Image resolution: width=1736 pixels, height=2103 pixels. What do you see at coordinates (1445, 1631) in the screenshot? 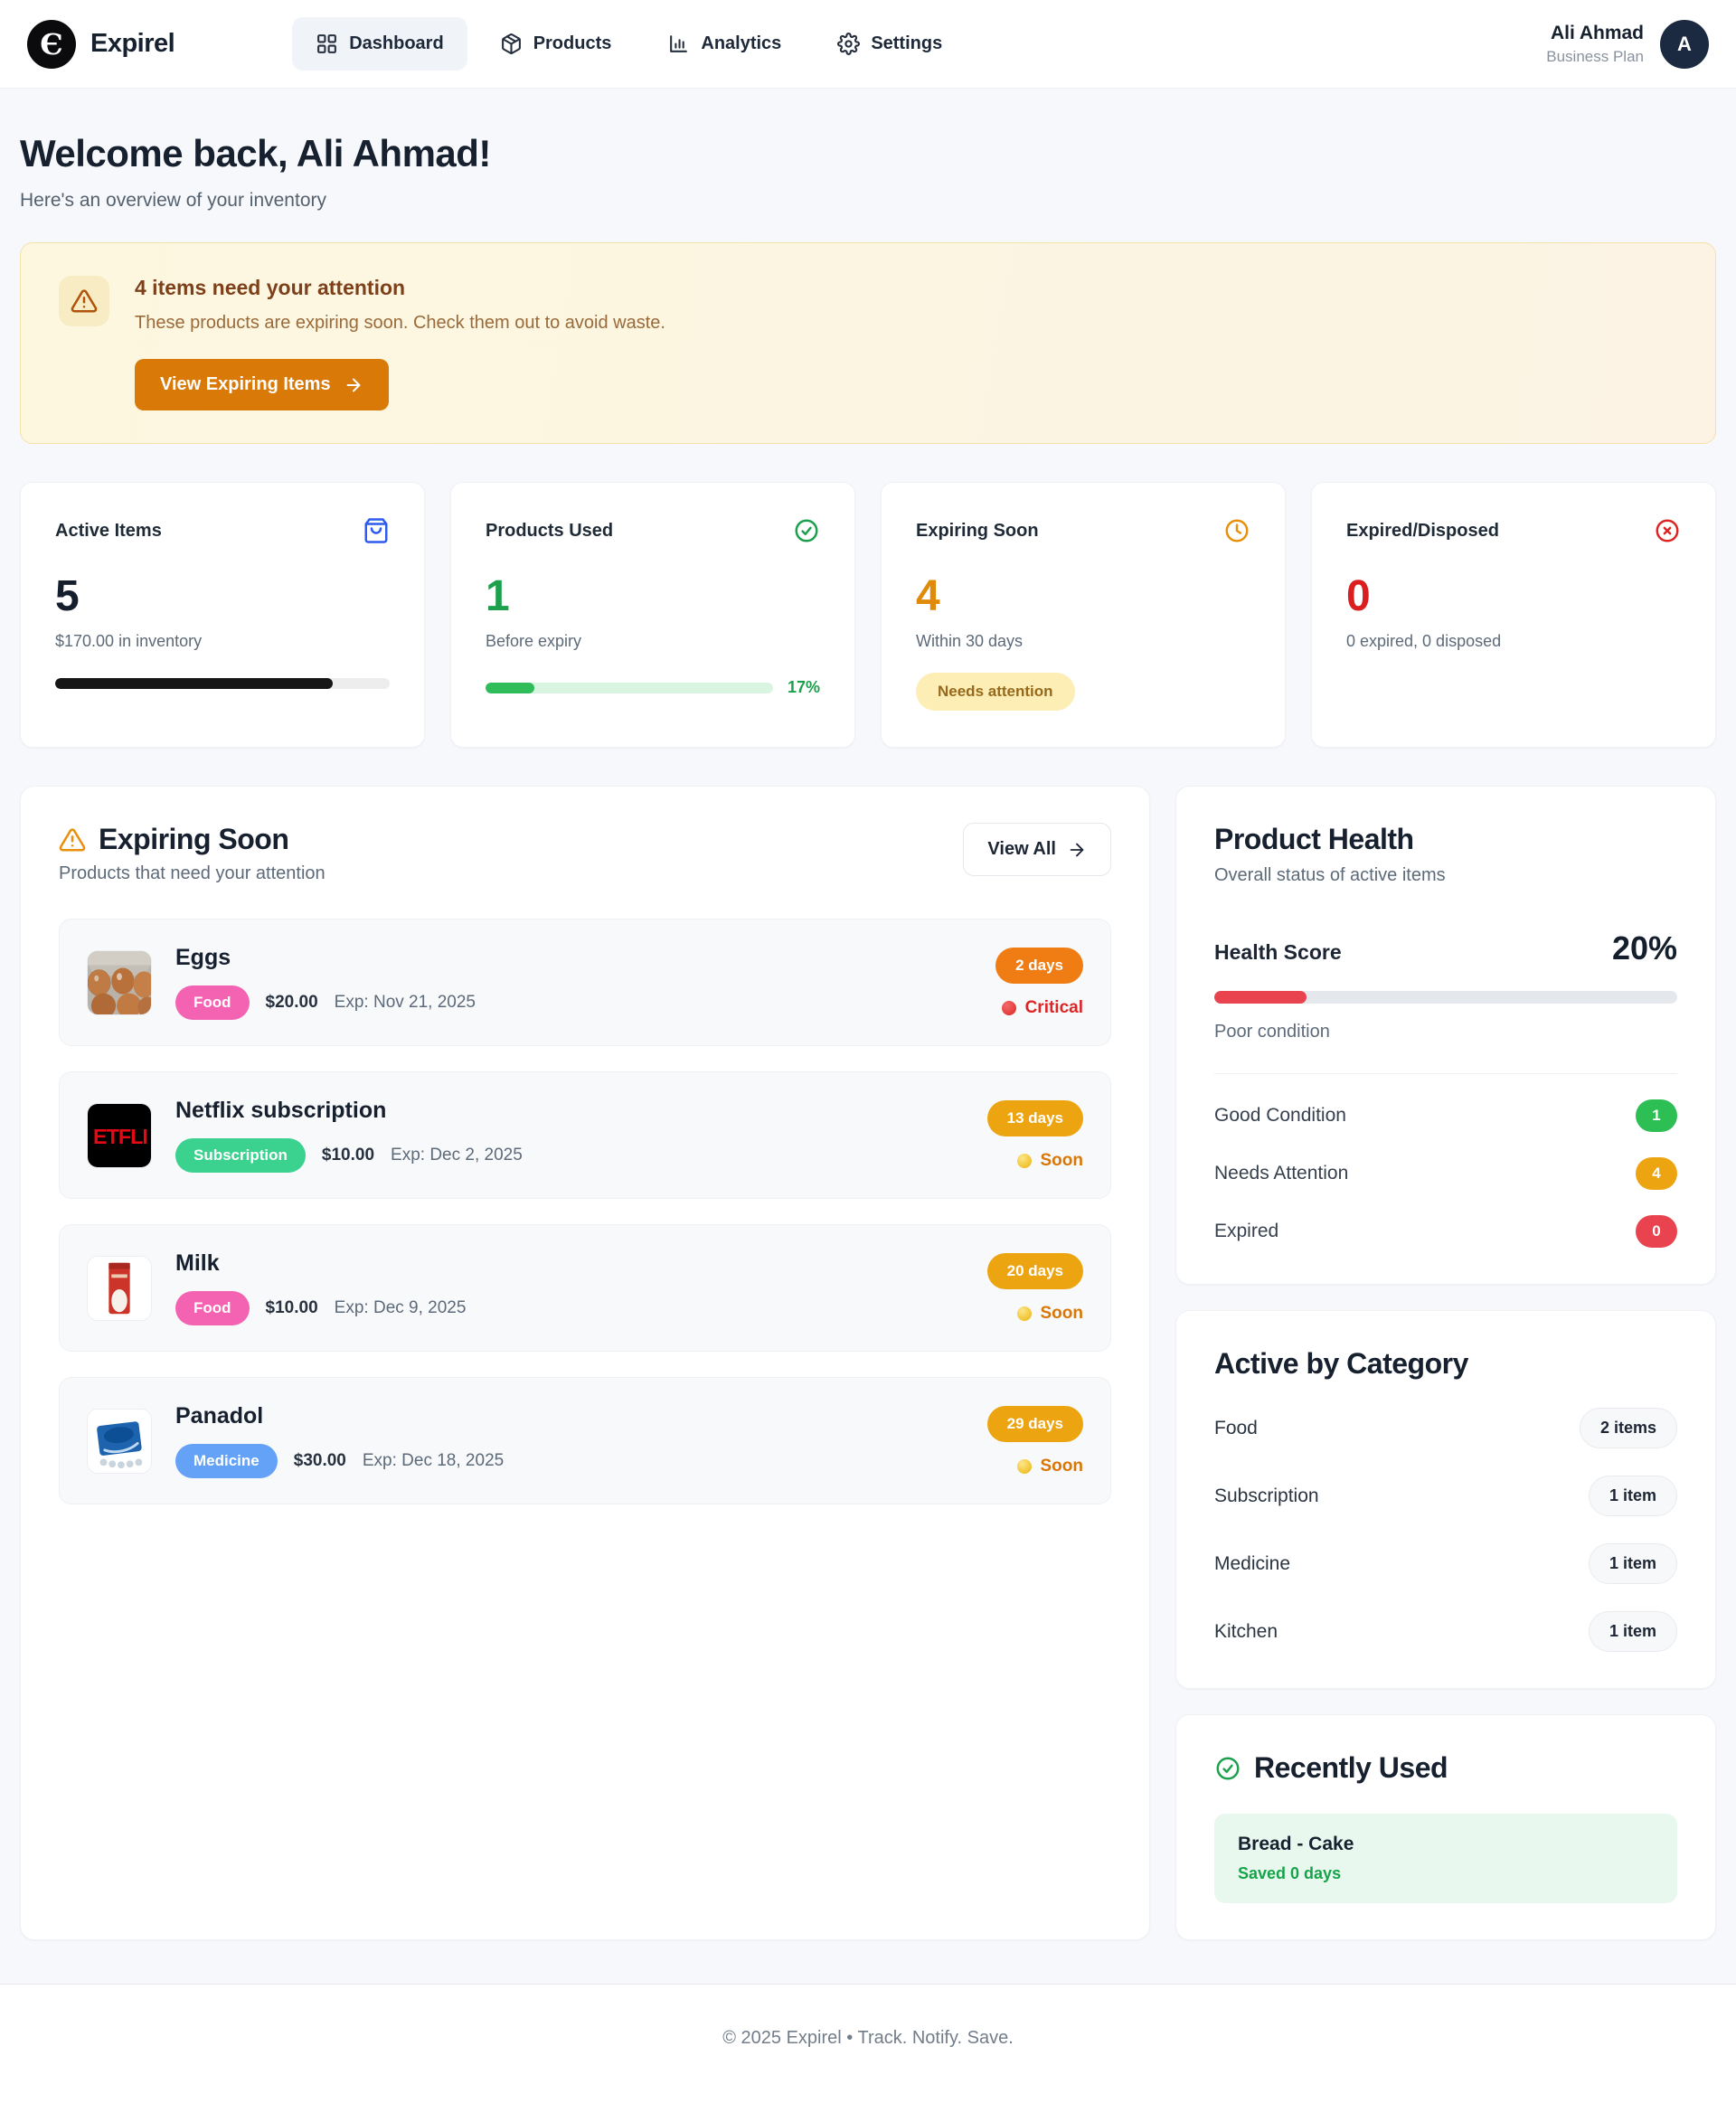
I see `category-row-kitchen: Kitchen 1 item` at bounding box center [1445, 1631].